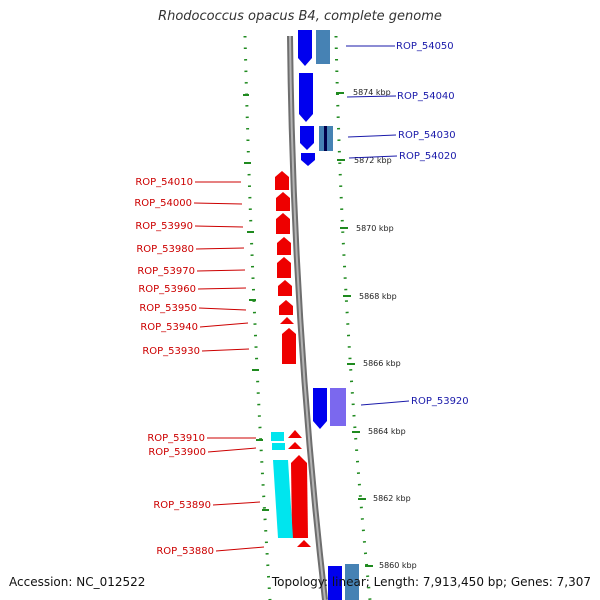 The width and height of the screenshot is (600, 600). Describe the element at coordinates (428, 156) in the screenshot. I see `gene-label-rop-54020: ROP_54020` at that location.